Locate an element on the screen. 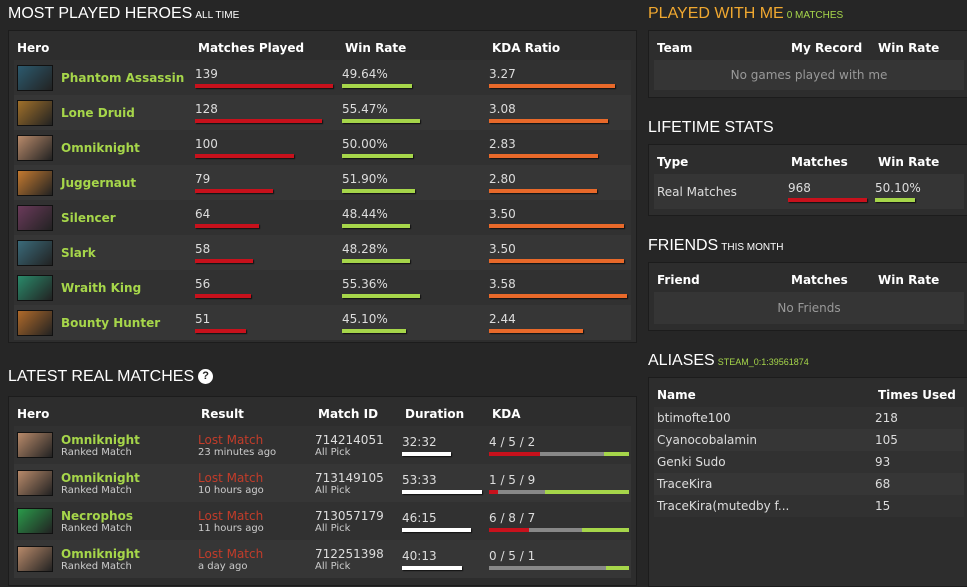 The height and width of the screenshot is (587, 967). table-header: Type Matches Win Rate is located at coordinates (810, 162).